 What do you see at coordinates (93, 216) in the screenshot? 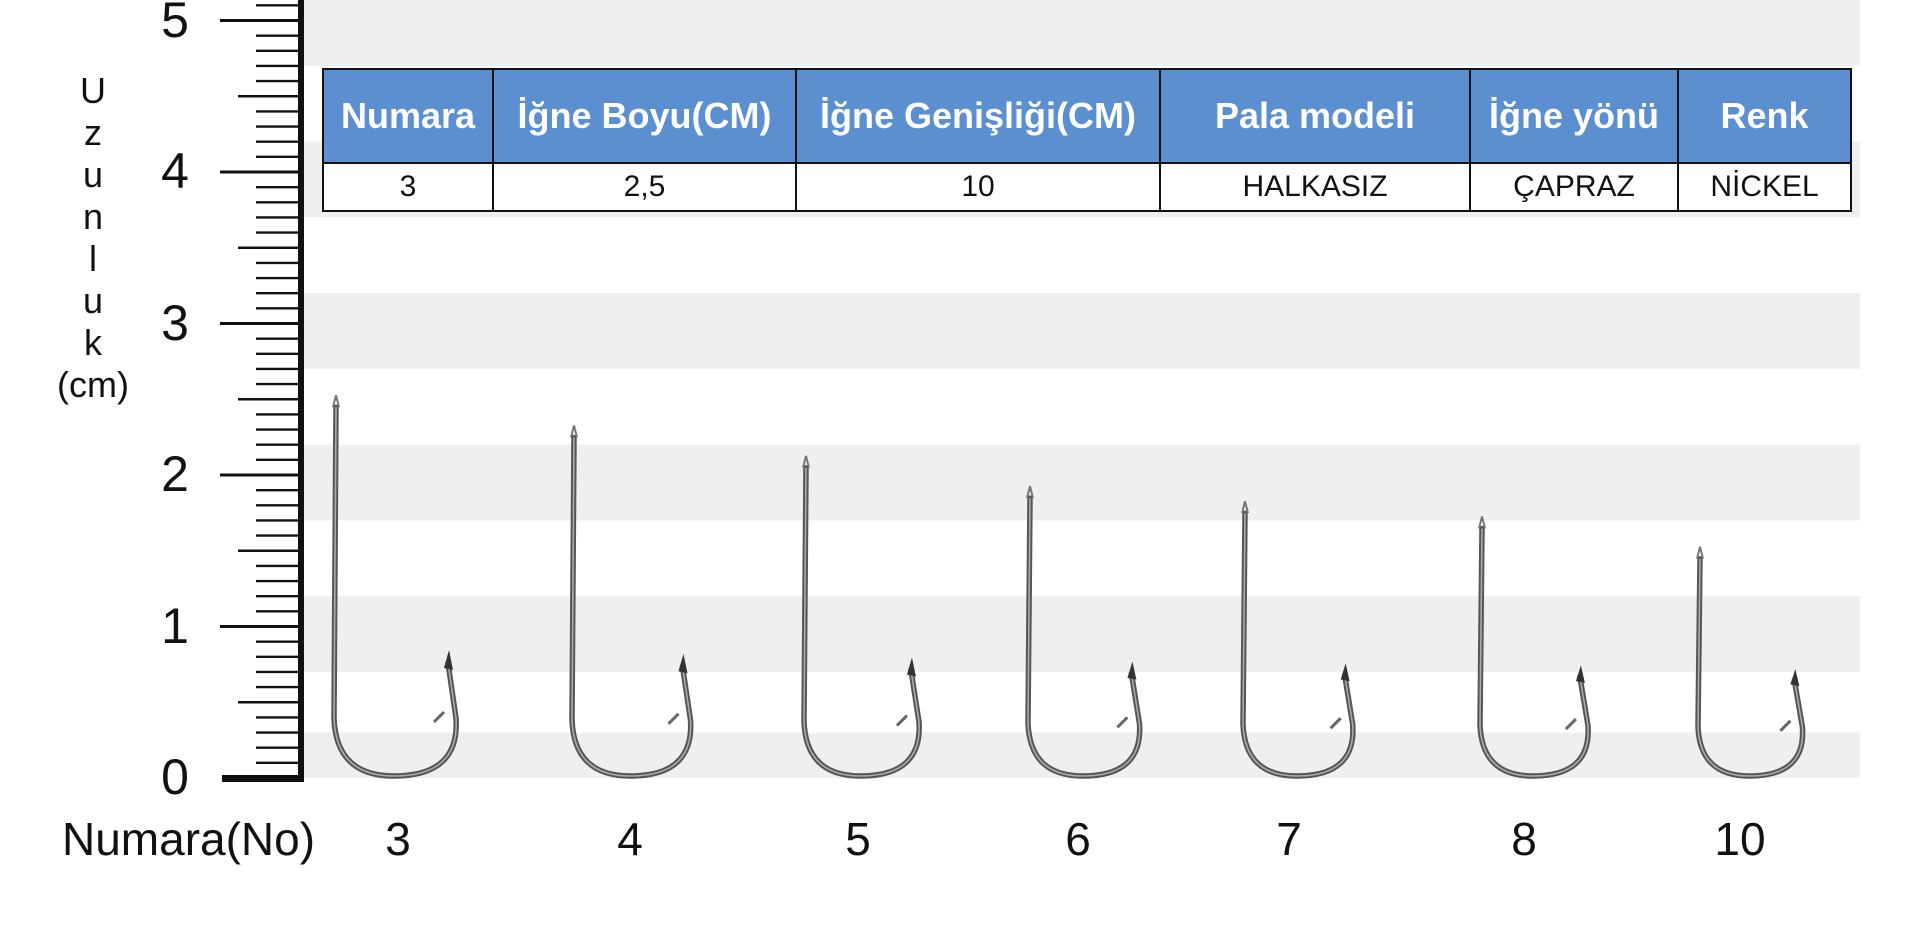
I see `axis-title-letter: n` at bounding box center [93, 216].